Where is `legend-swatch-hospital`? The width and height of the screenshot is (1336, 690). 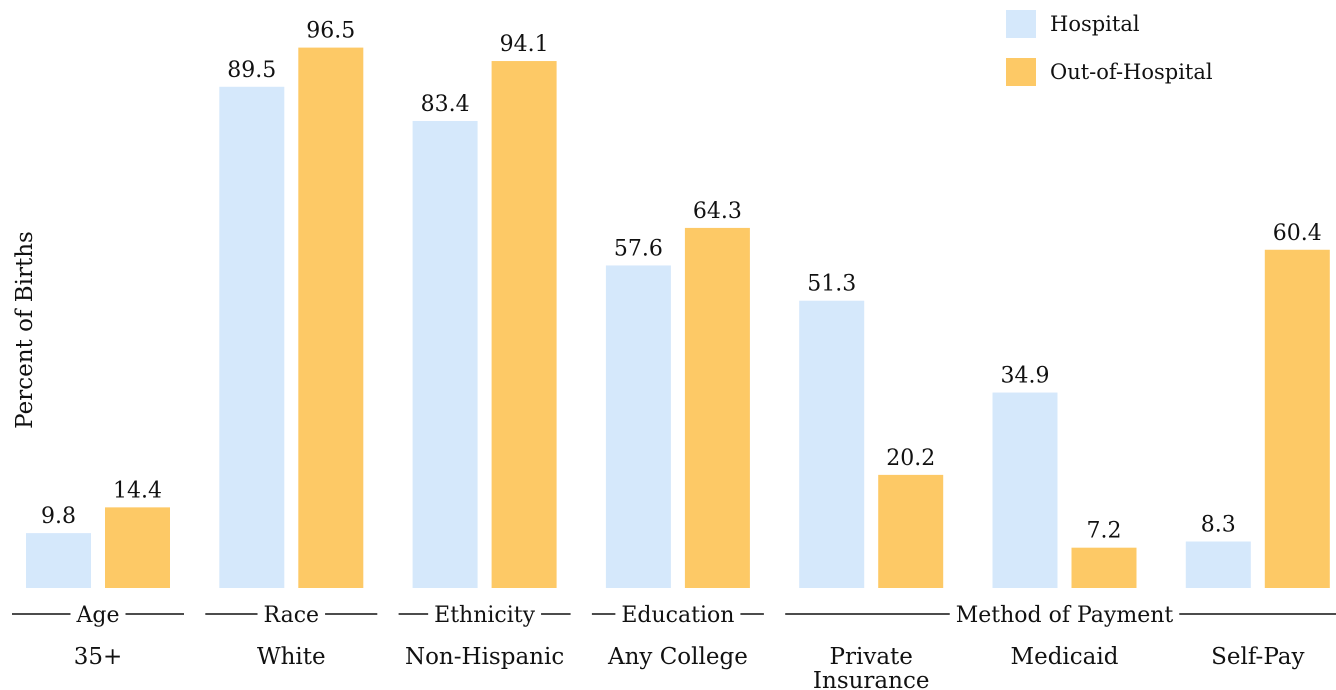 legend-swatch-hospital is located at coordinates (1021, 24).